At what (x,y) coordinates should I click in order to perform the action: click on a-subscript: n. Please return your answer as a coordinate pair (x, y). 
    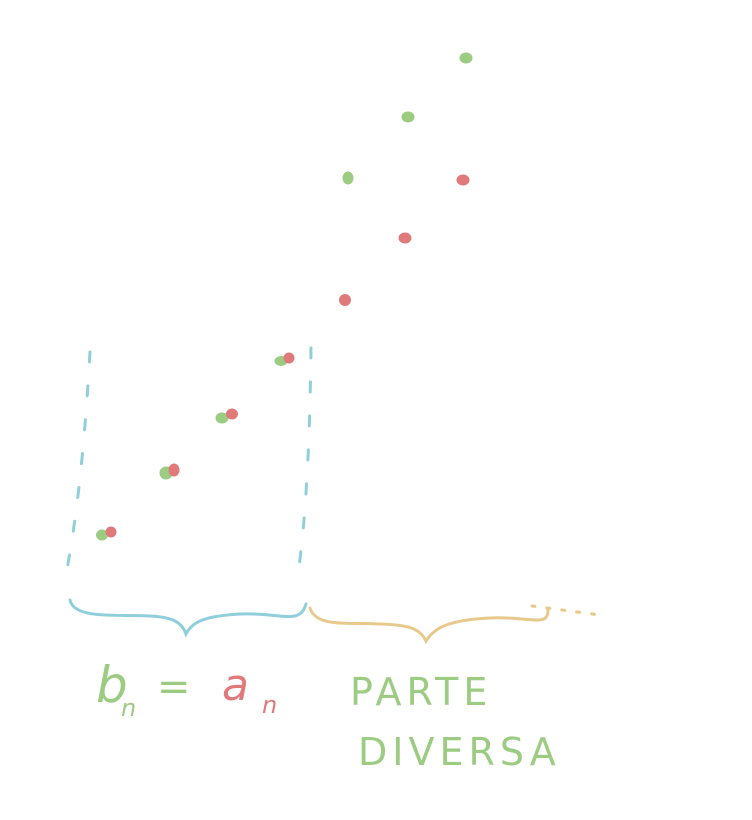
    Looking at the image, I should click on (269, 705).